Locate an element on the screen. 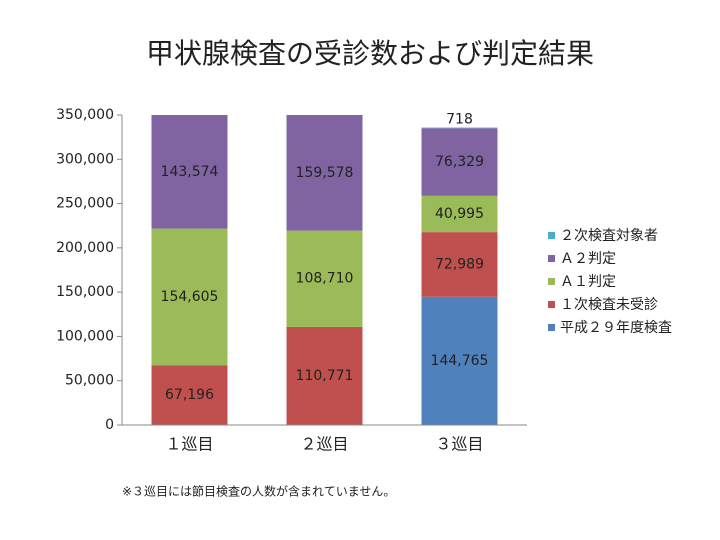 The image size is (720, 540). data-label: 67,196 is located at coordinates (189, 395).